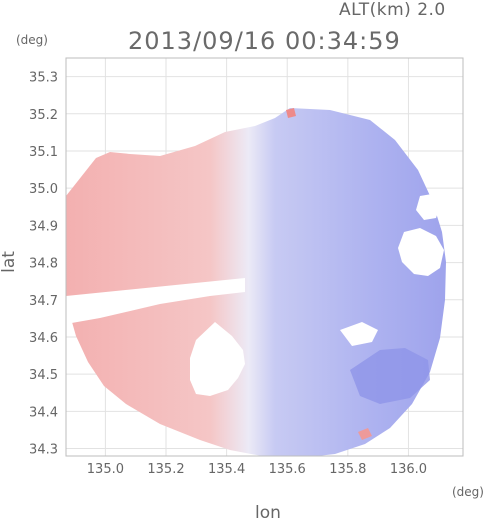 This screenshot has height=523, width=491. What do you see at coordinates (165, 469) in the screenshot?
I see `x-tick-label: 135.2` at bounding box center [165, 469].